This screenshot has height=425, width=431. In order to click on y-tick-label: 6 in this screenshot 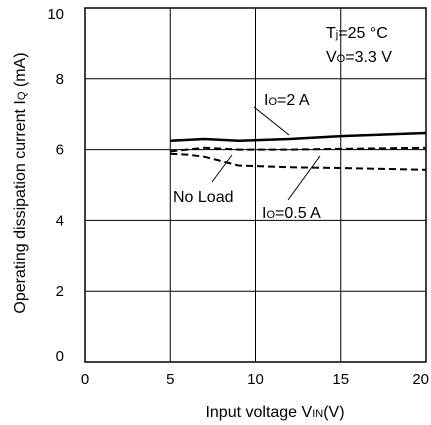, I will do `click(60, 150)`.